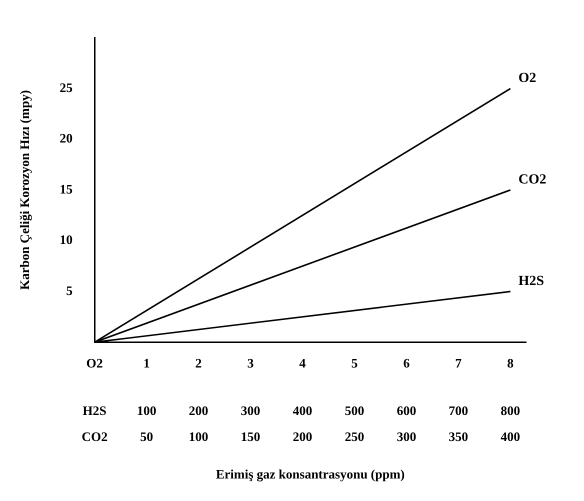 The image size is (584, 501). Describe the element at coordinates (95, 436) in the screenshot. I see `text: CO2` at that location.